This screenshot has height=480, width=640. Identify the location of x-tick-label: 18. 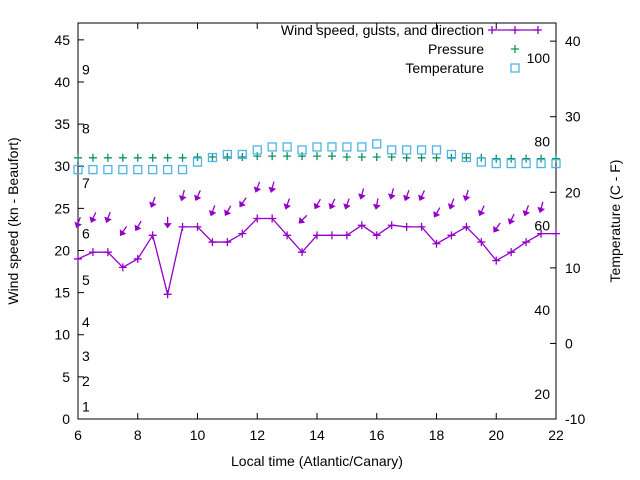
(437, 435).